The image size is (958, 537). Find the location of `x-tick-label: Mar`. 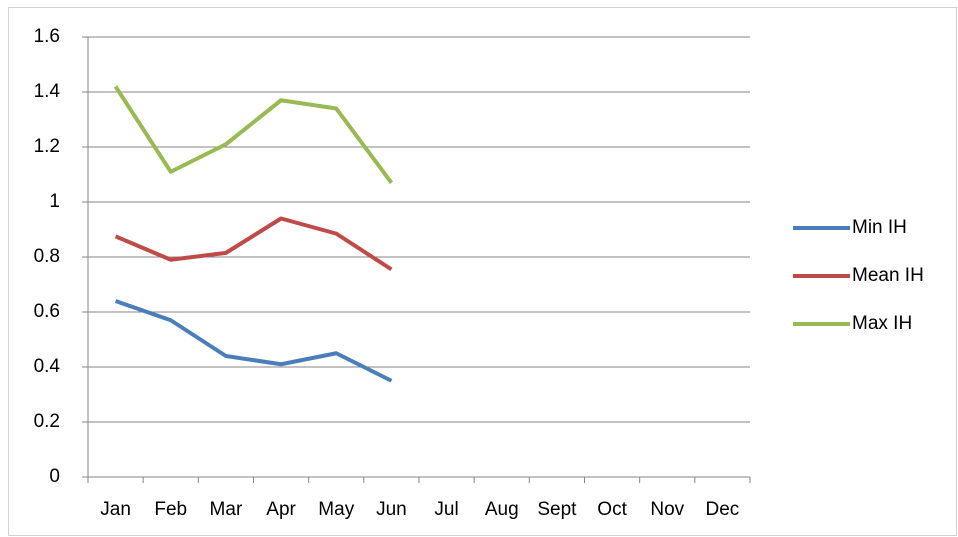

x-tick-label: Mar is located at coordinates (226, 509).